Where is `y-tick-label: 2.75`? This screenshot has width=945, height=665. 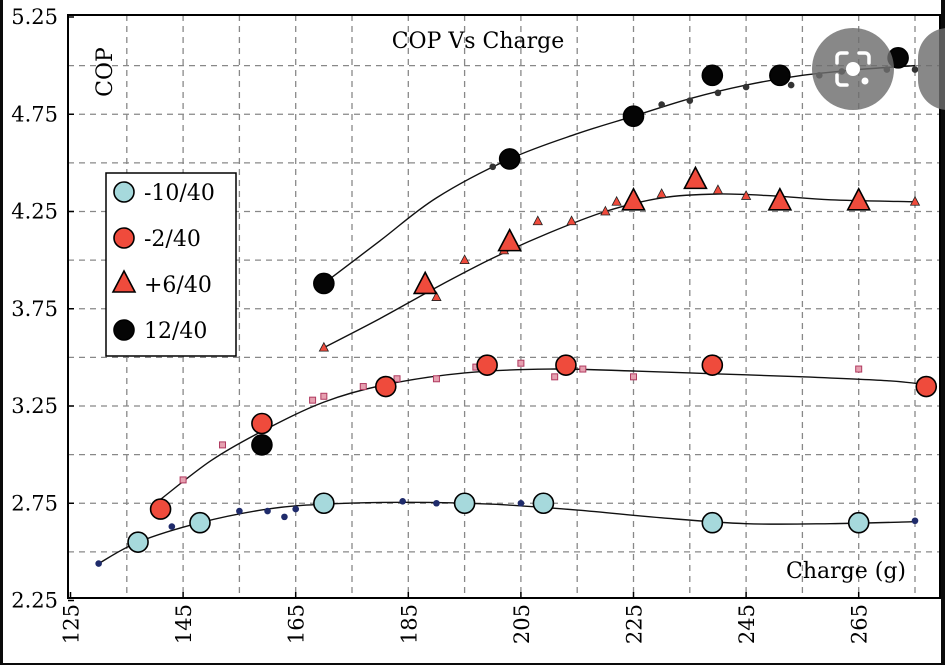
y-tick-label: 2.75 is located at coordinates (34, 503).